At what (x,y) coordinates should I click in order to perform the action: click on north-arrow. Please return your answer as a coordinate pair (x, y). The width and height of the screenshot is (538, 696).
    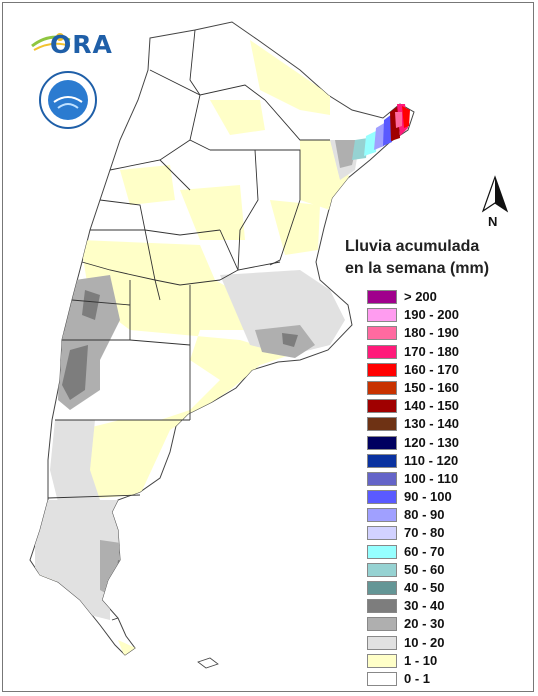
    Looking at the image, I should click on (495, 202).